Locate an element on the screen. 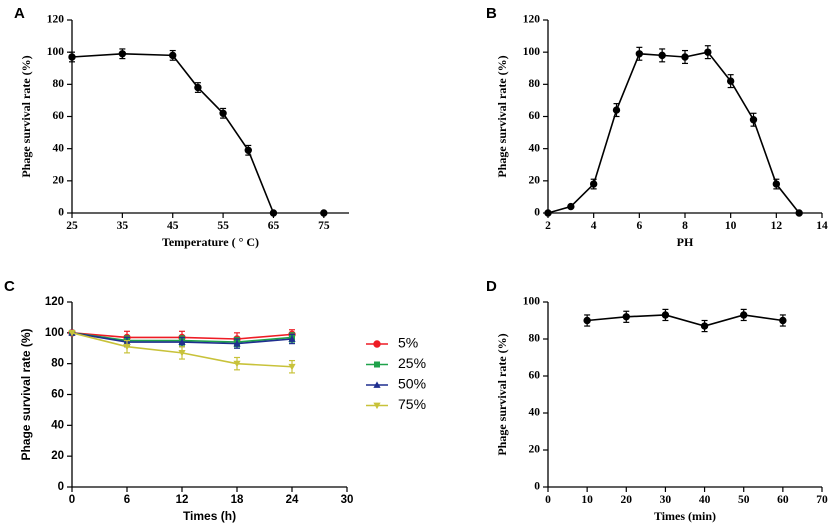 The height and width of the screenshot is (531, 834). x-tick-label: 24 is located at coordinates (292, 500).